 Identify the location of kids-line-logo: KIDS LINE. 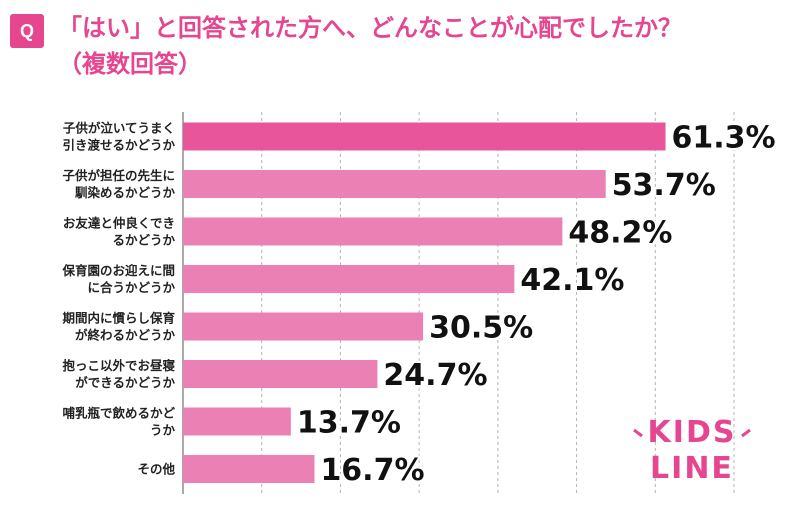
(692, 450).